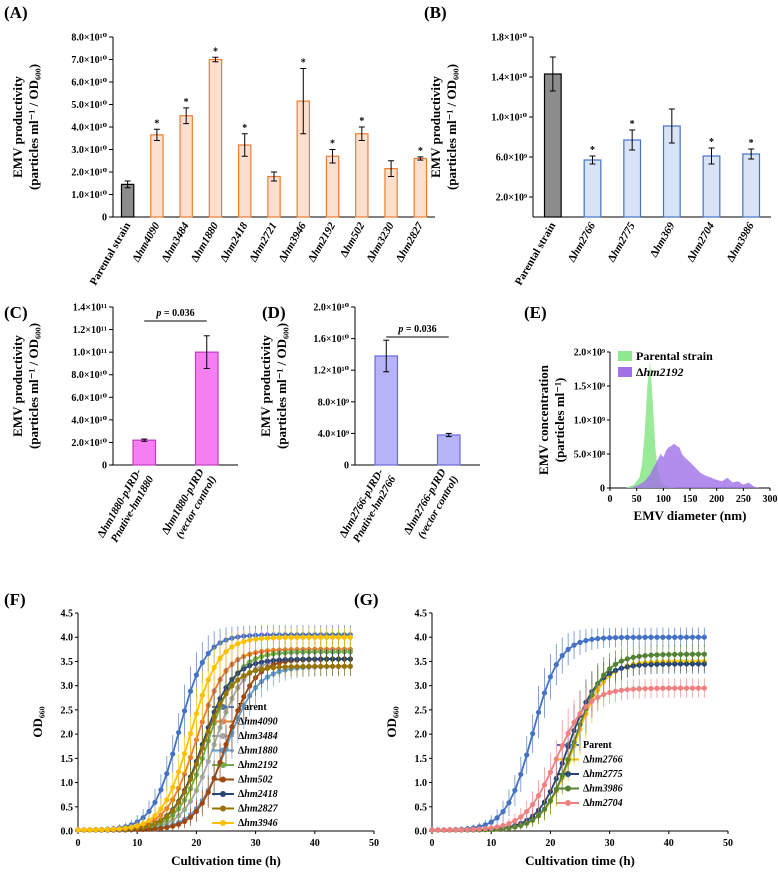 The image size is (778, 876). I want to click on category-label: Δhm4090, so click(146, 242).